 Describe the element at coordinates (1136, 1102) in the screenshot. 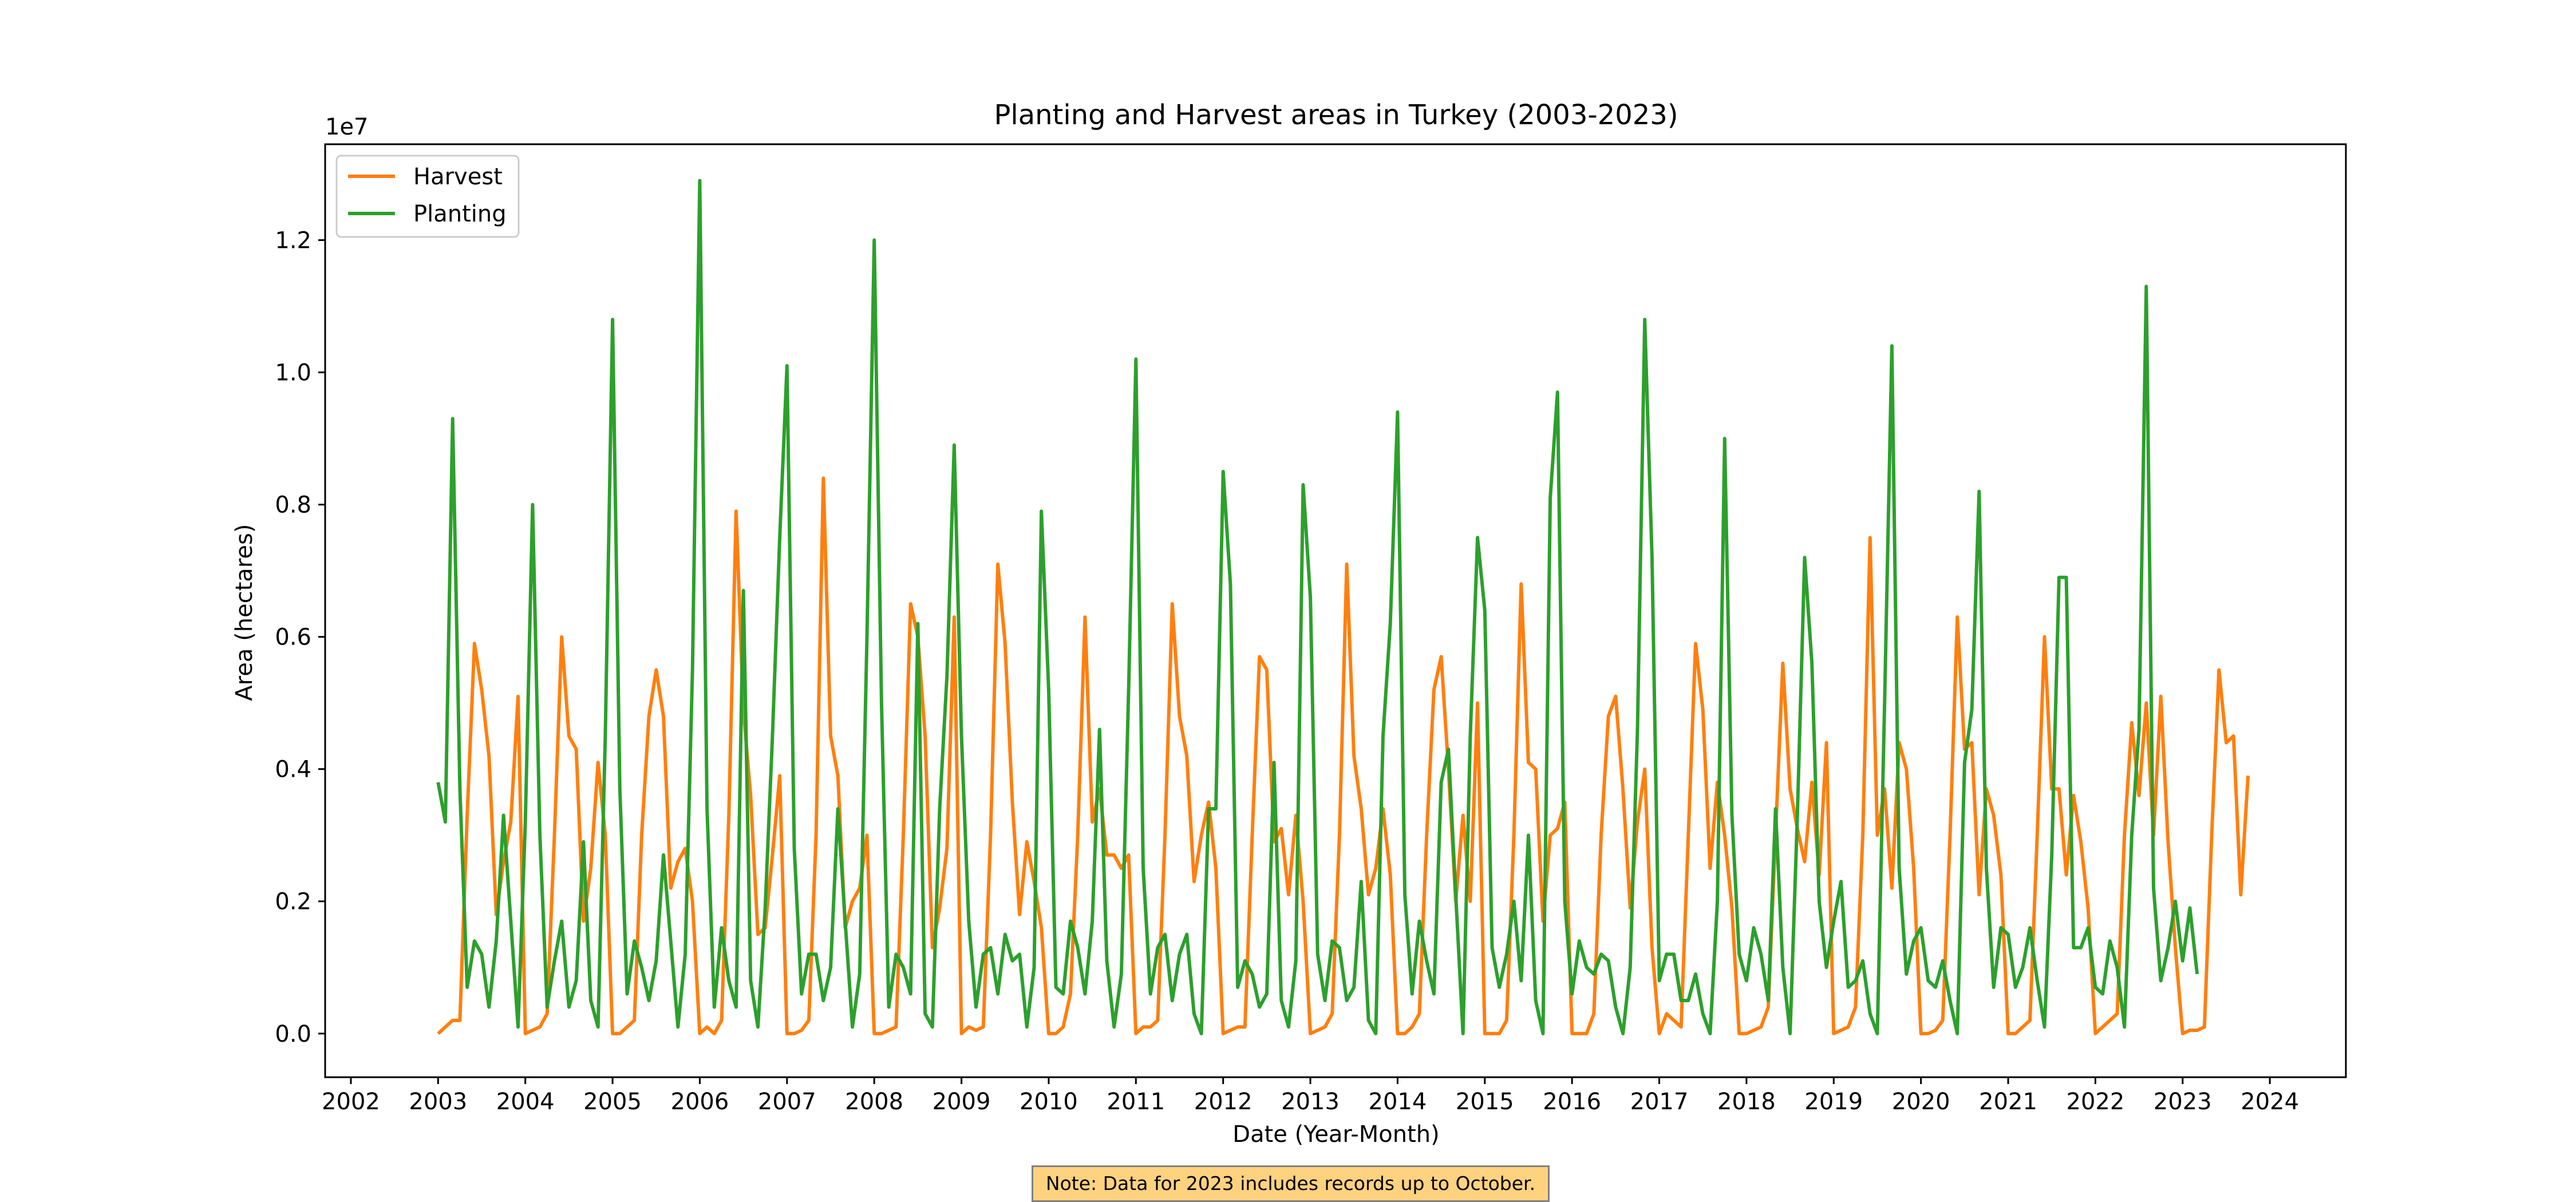

I see `x-tick-label: 2011` at that location.